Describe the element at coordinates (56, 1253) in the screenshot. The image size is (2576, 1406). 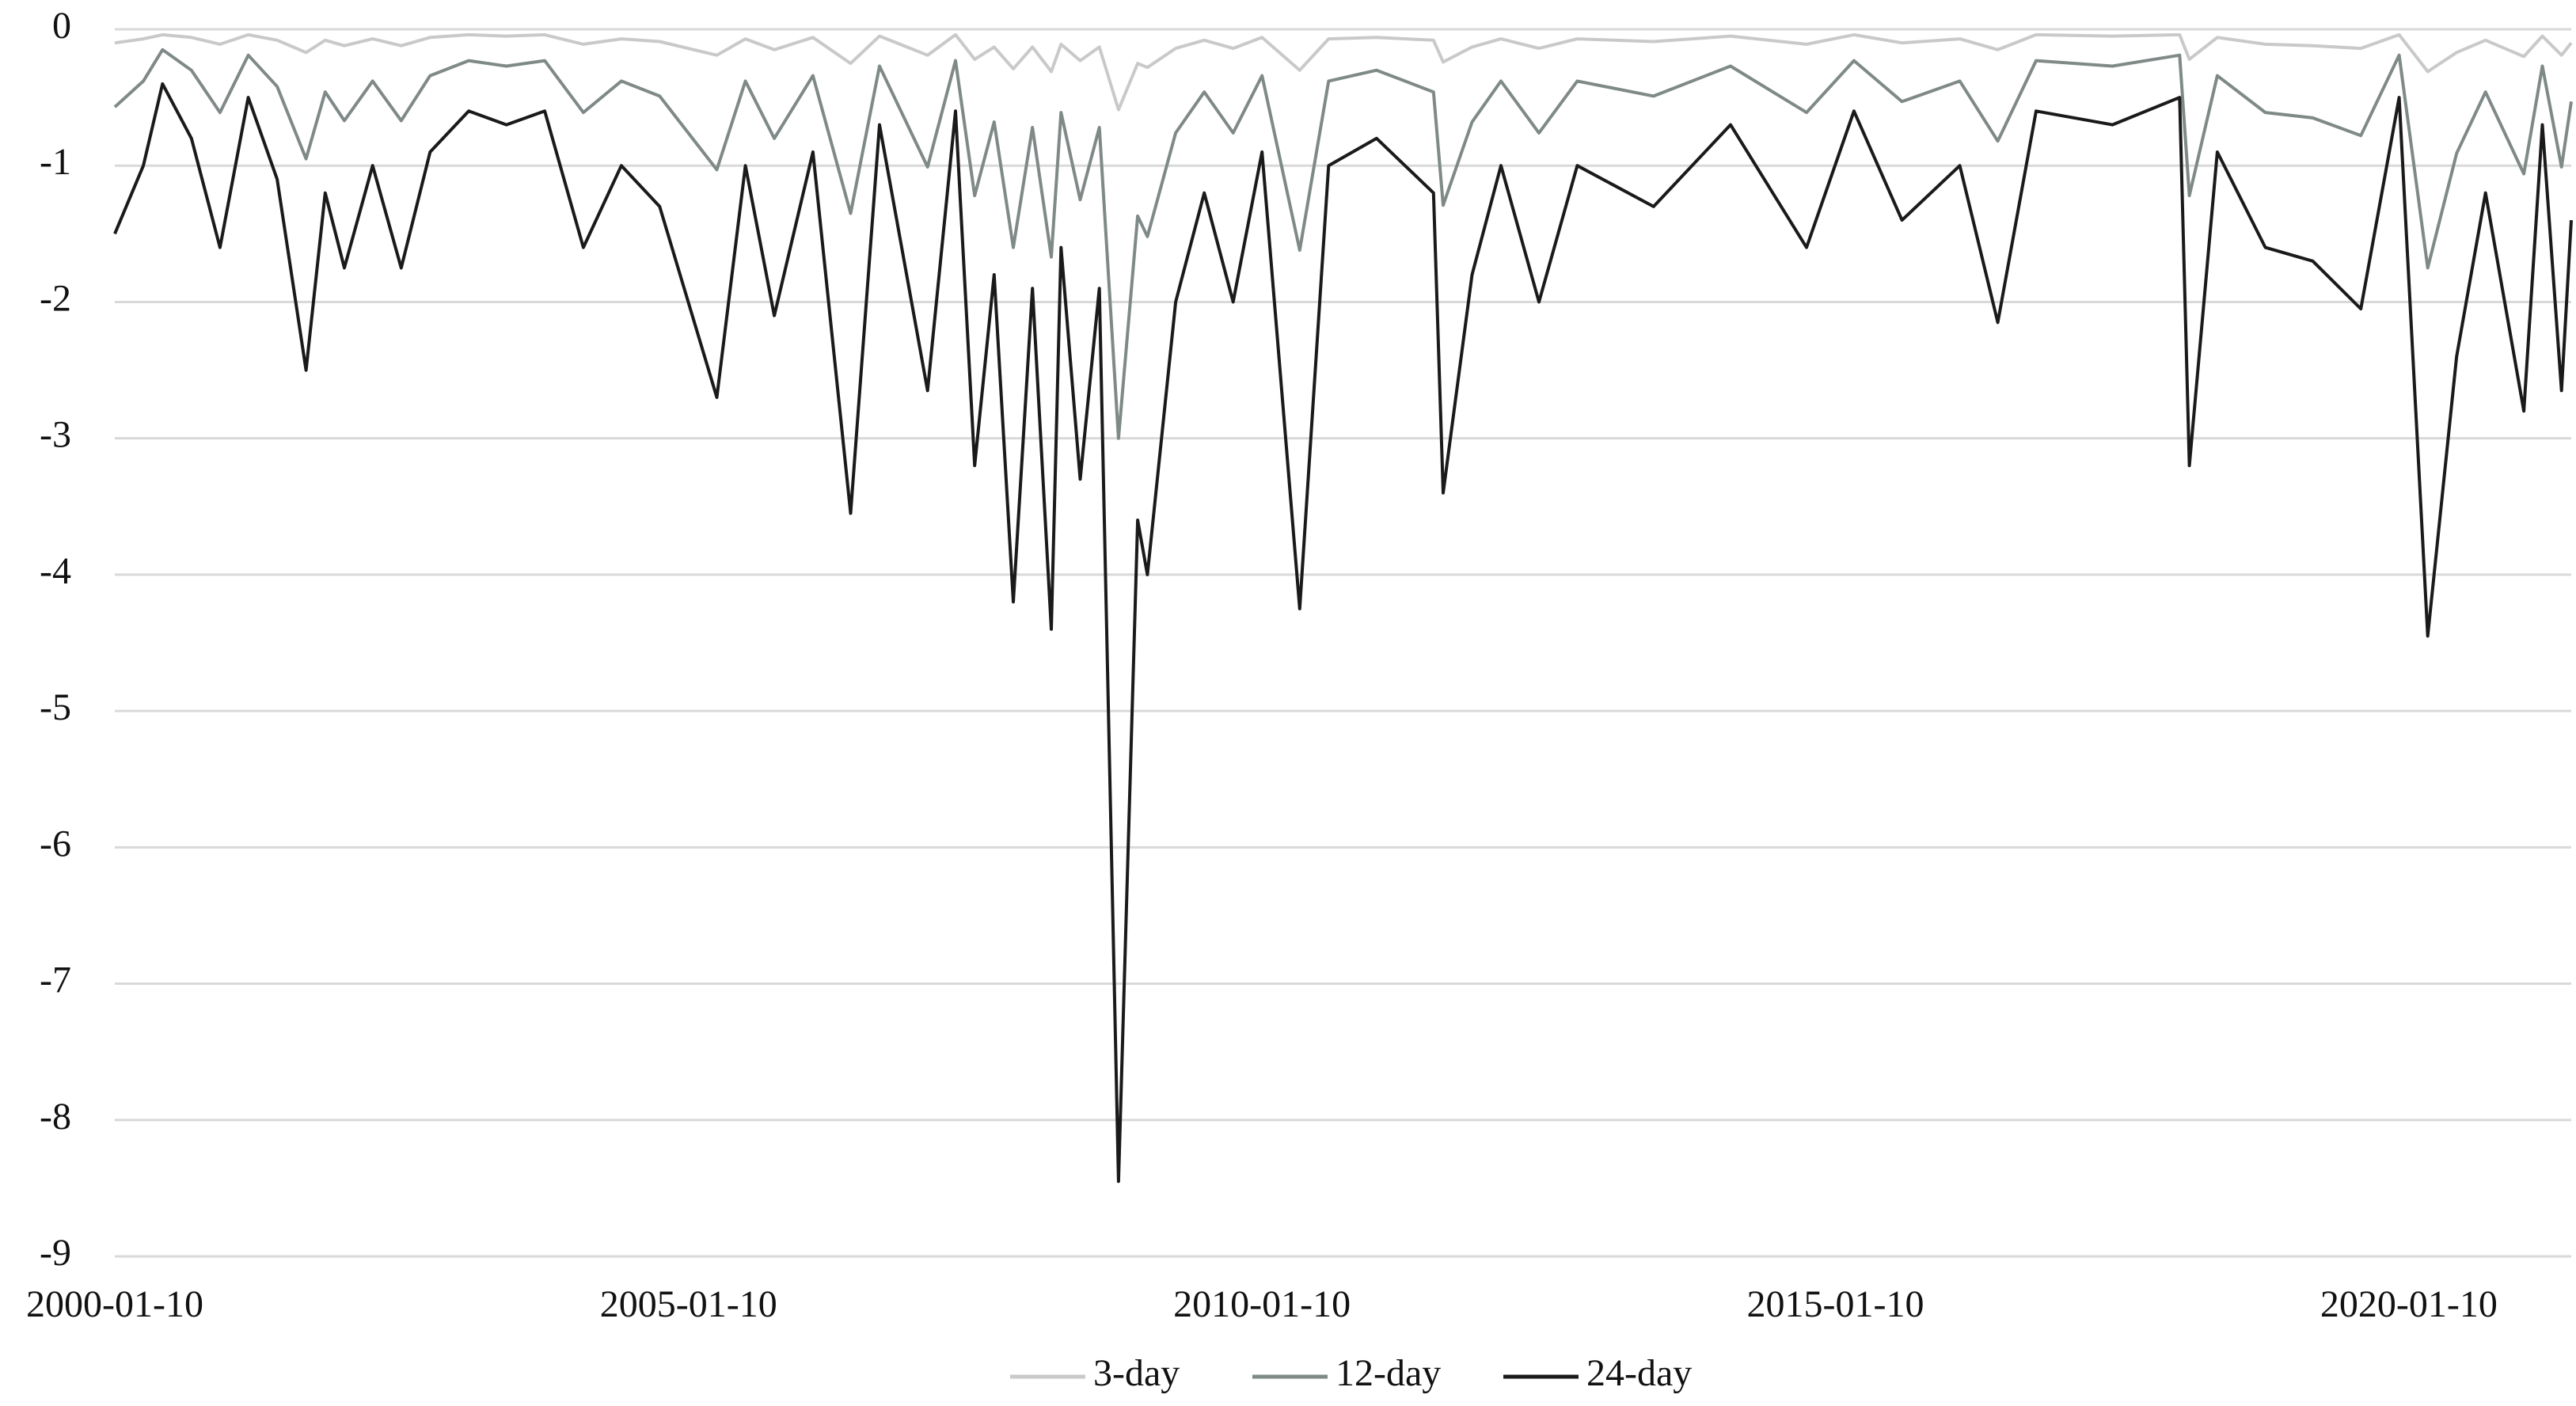
I see `y-tick-label: -9` at that location.